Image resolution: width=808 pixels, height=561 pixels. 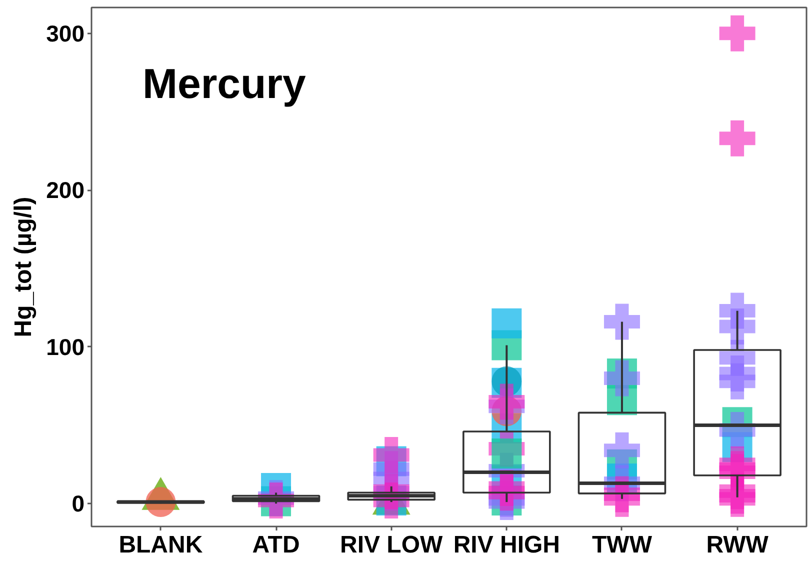 What do you see at coordinates (392, 545) in the screenshot?
I see `x-tick-label: RIV LOW` at bounding box center [392, 545].